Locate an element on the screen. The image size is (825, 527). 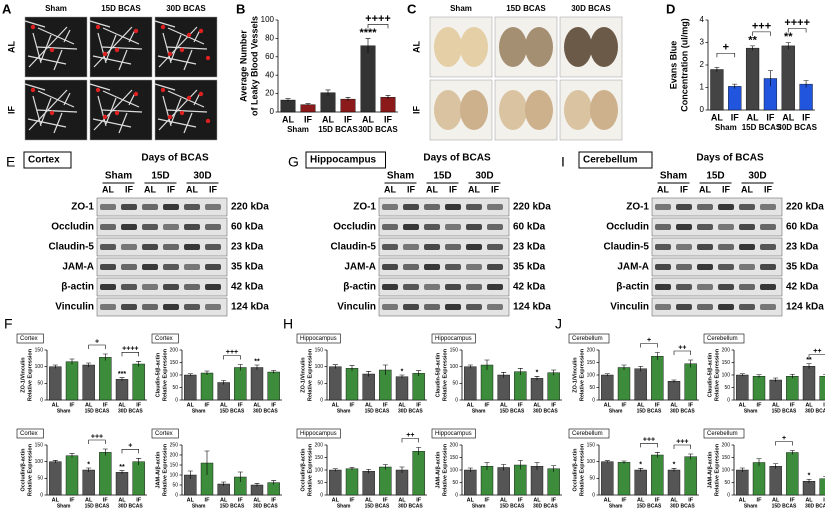
panel-letter: E is located at coordinates (10, 162).